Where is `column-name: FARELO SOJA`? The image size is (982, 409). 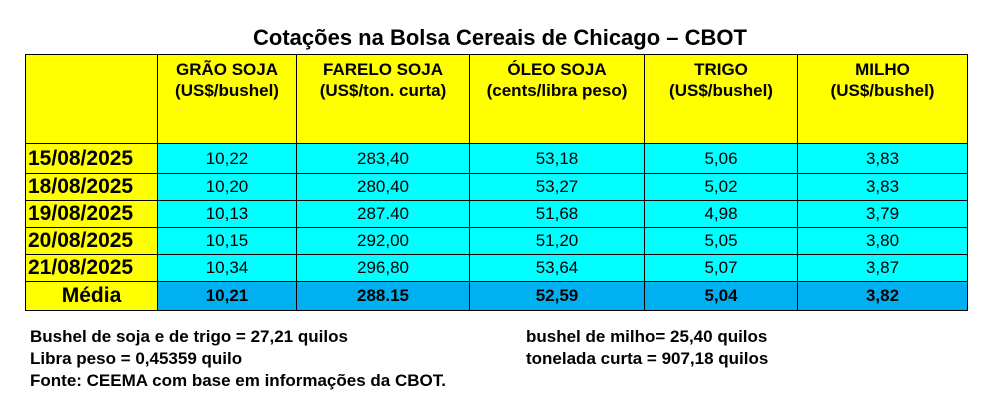 column-name: FARELO SOJA is located at coordinates (383, 69).